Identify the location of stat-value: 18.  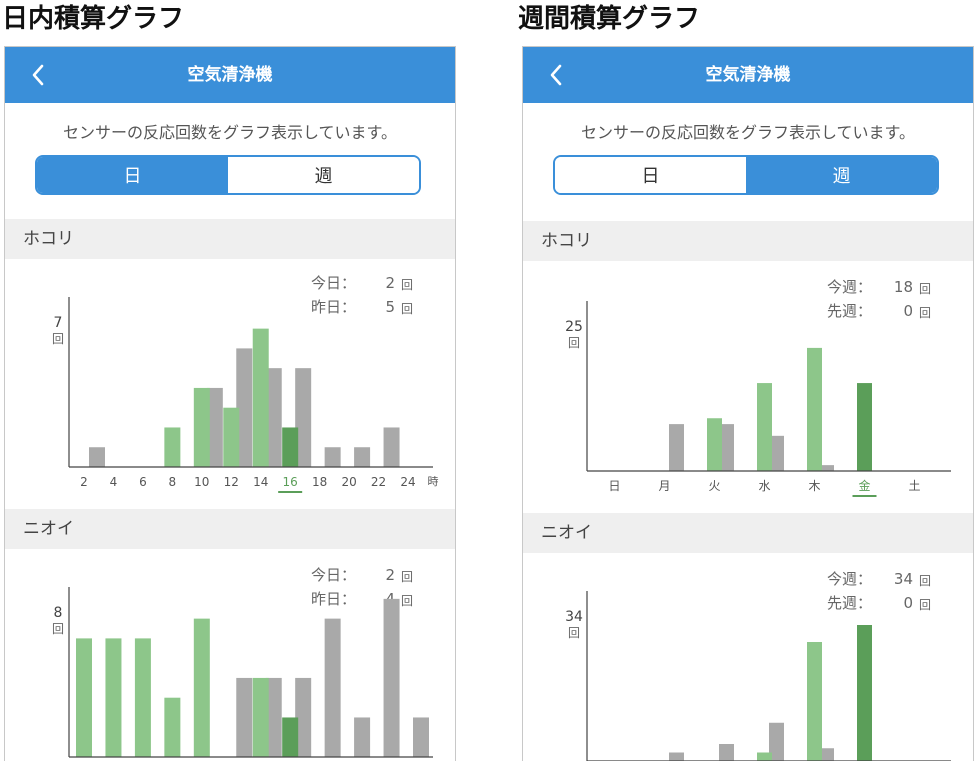
(903, 287).